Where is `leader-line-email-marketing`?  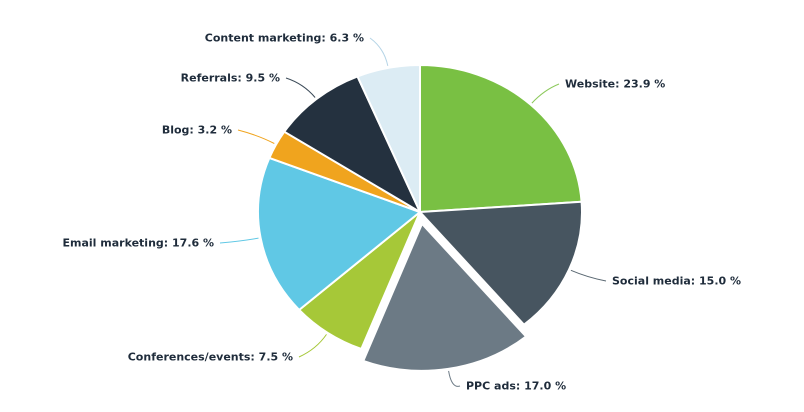
leader-line-email-marketing is located at coordinates (239, 240).